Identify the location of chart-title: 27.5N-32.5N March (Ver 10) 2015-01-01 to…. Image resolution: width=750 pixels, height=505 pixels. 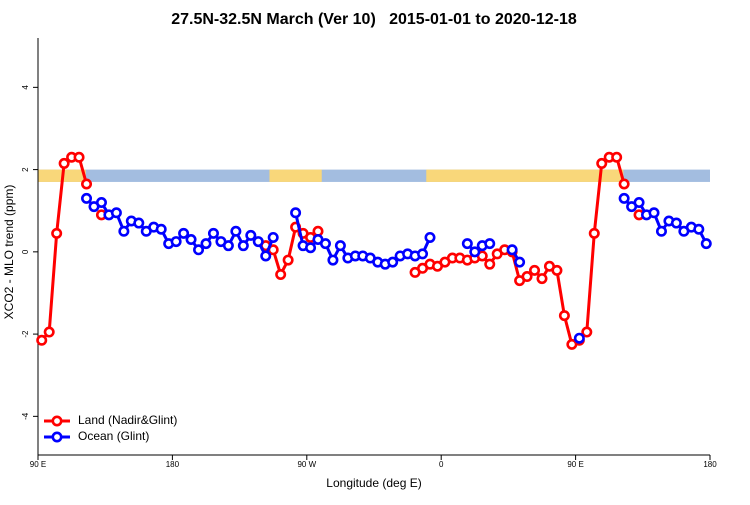
(374, 19).